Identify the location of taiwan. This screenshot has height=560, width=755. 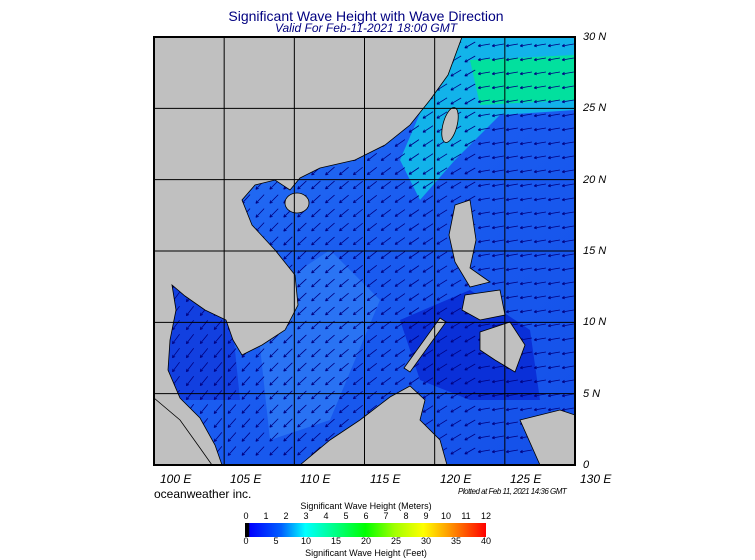
(450, 125).